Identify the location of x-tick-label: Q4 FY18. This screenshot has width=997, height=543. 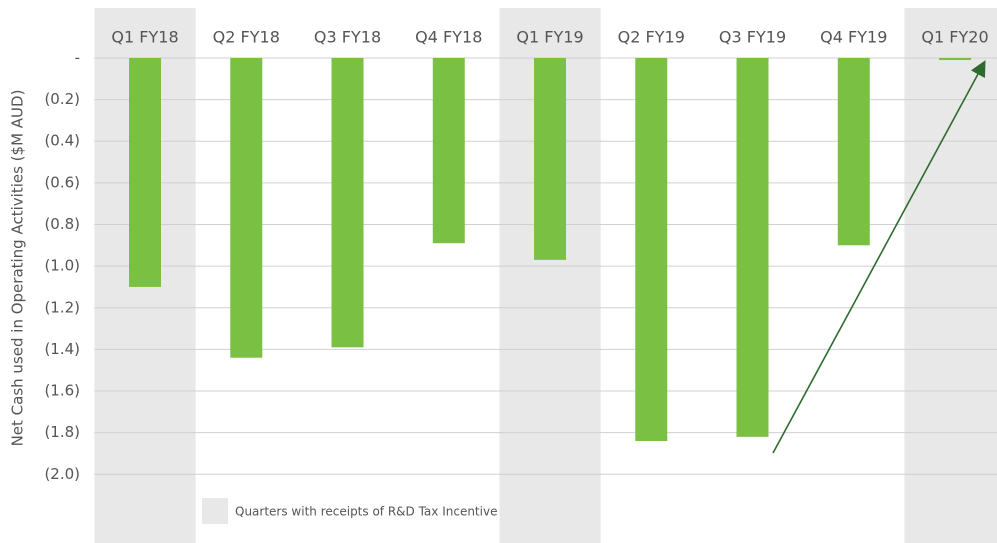
(448, 37).